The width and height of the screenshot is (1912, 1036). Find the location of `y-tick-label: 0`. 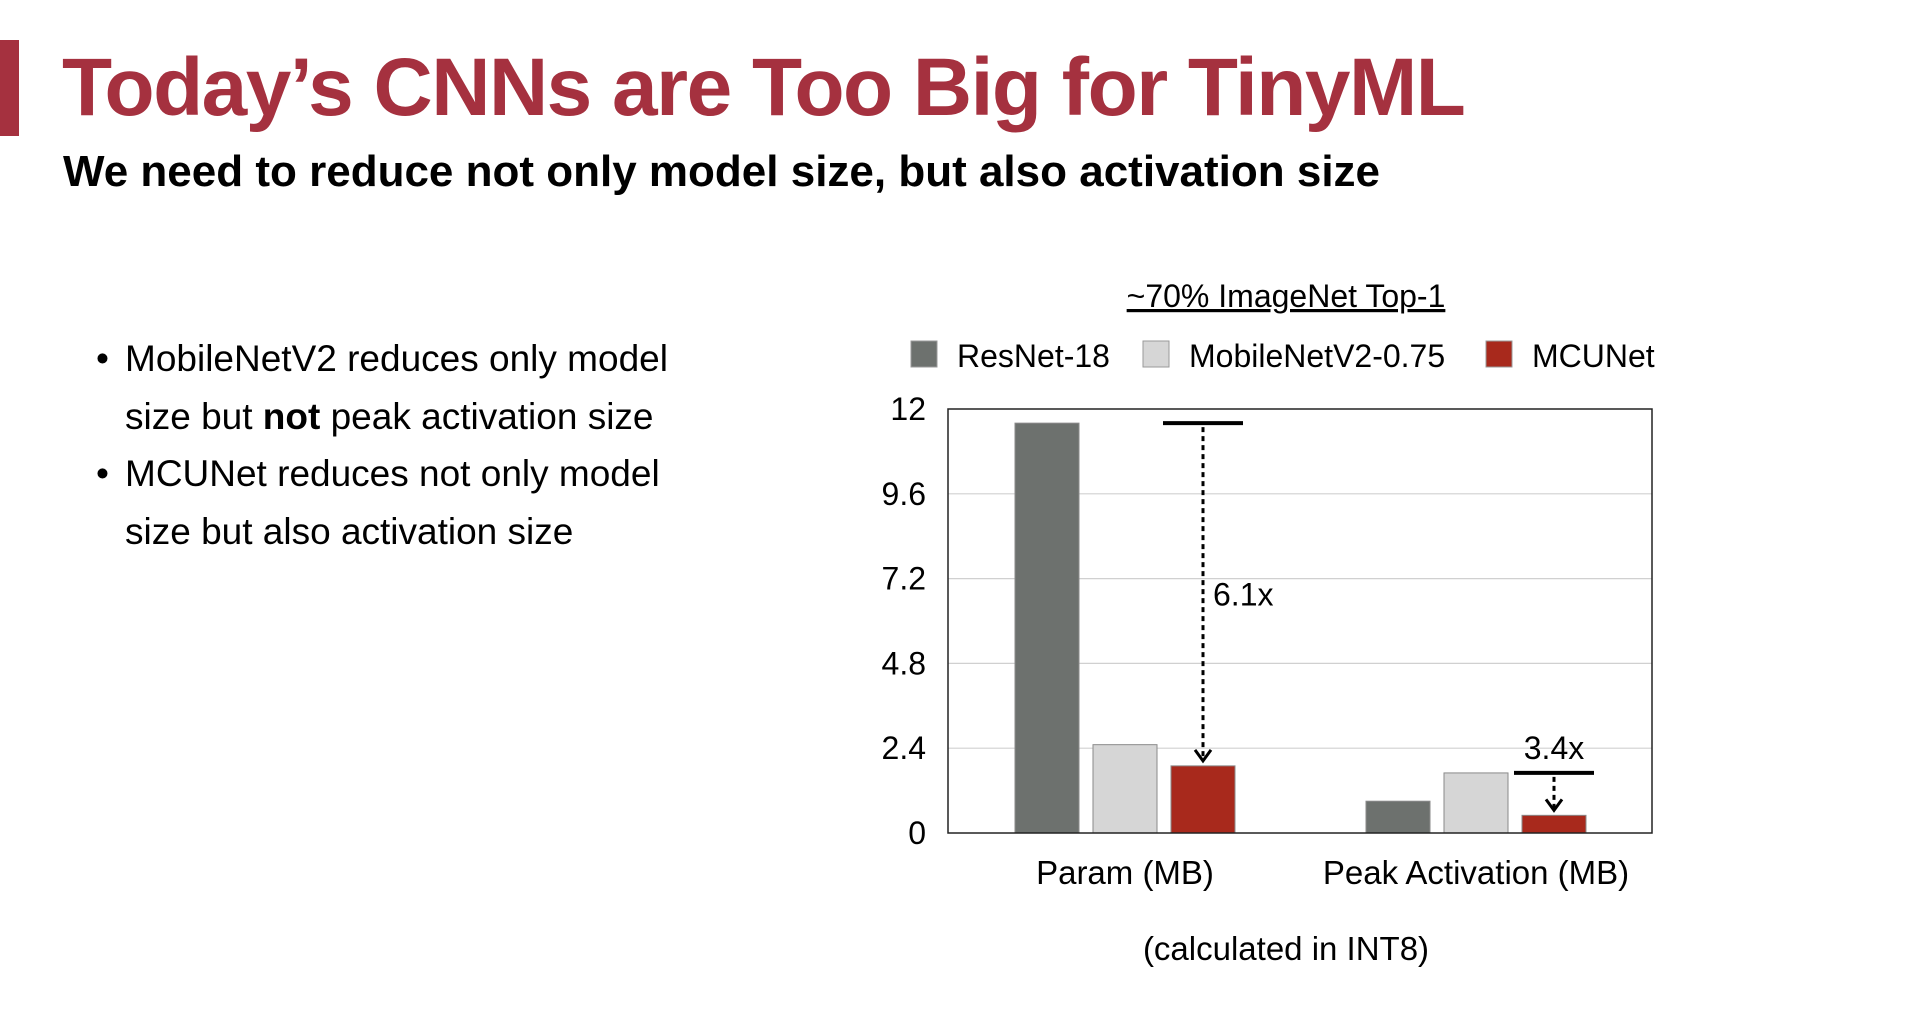

y-tick-label: 0 is located at coordinates (917, 833).